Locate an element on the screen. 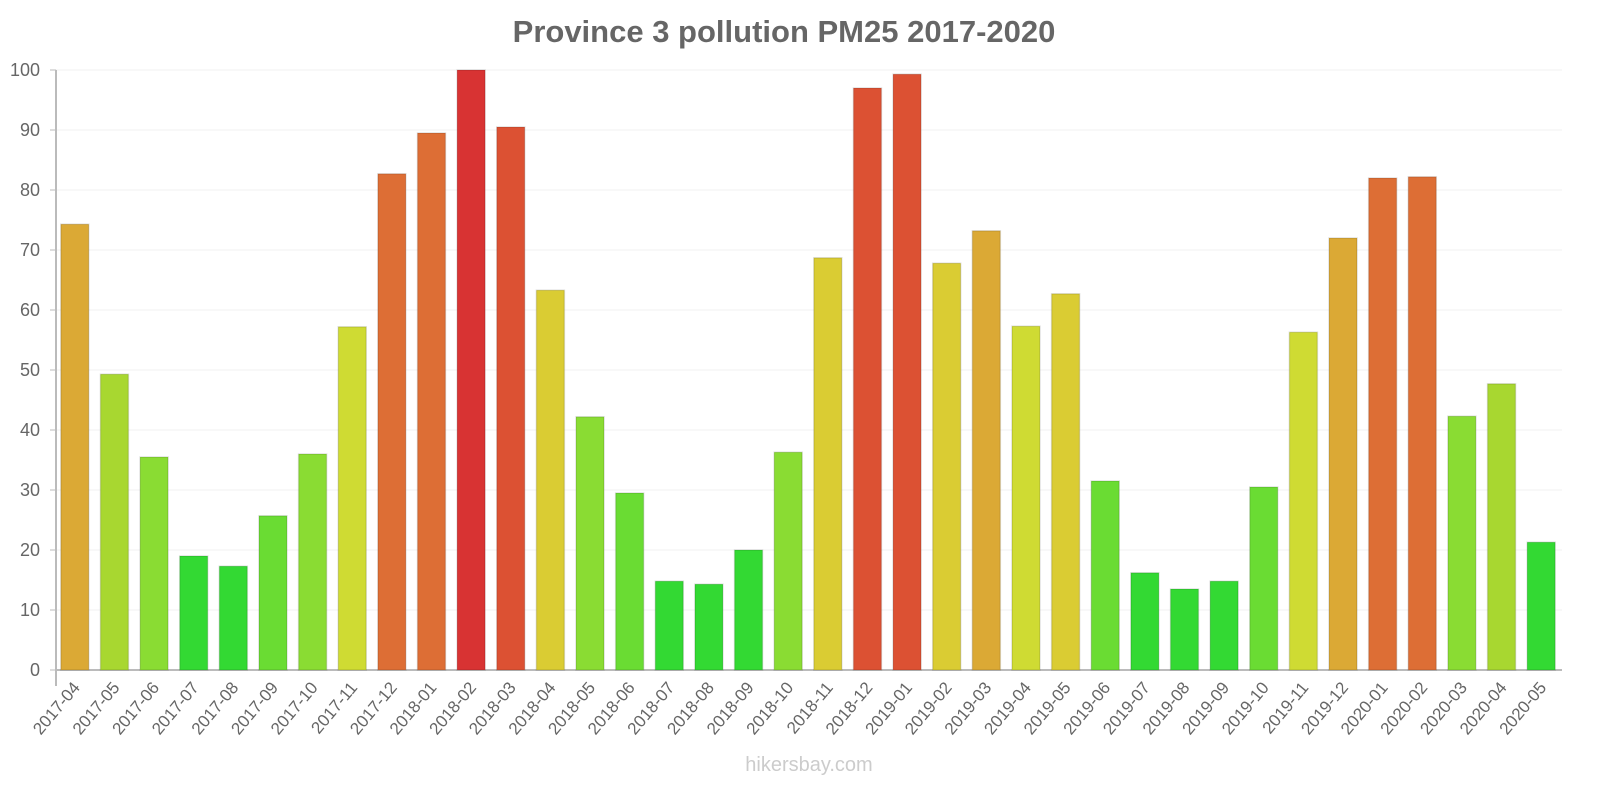  y-tick-label: 70 is located at coordinates (30, 250).